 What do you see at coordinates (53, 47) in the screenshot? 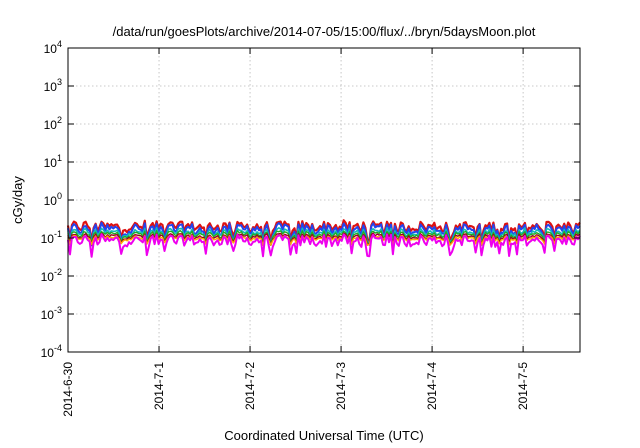
I see `y-tick-label: 10⁴` at bounding box center [53, 47].